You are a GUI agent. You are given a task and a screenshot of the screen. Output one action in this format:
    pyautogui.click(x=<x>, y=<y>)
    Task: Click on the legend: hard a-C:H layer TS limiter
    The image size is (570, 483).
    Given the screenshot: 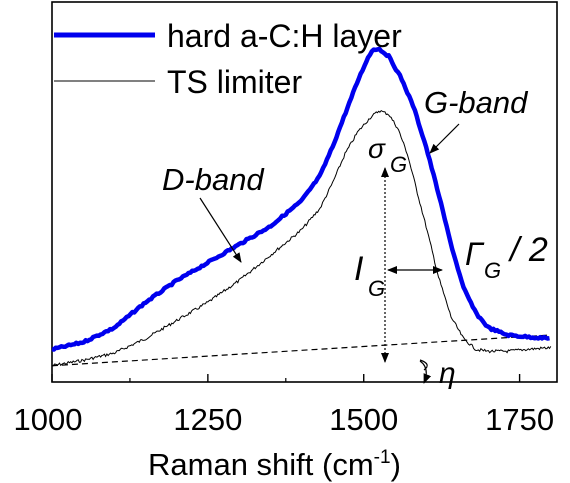 What is the action you would take?
    pyautogui.click(x=228, y=59)
    